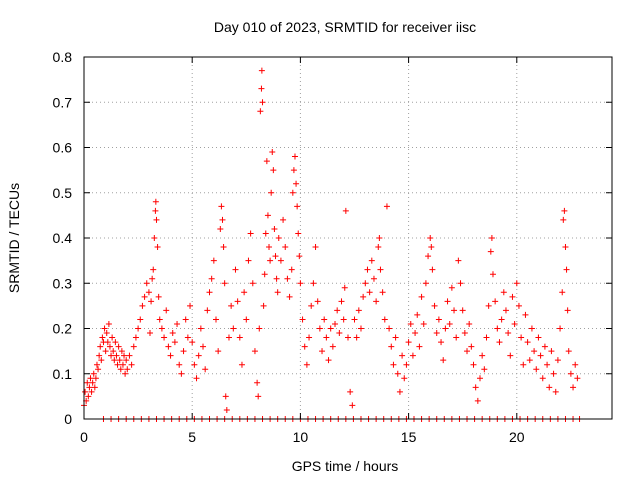  What do you see at coordinates (63, 102) in the screenshot?
I see `y-tick-label: 0.7` at bounding box center [63, 102].